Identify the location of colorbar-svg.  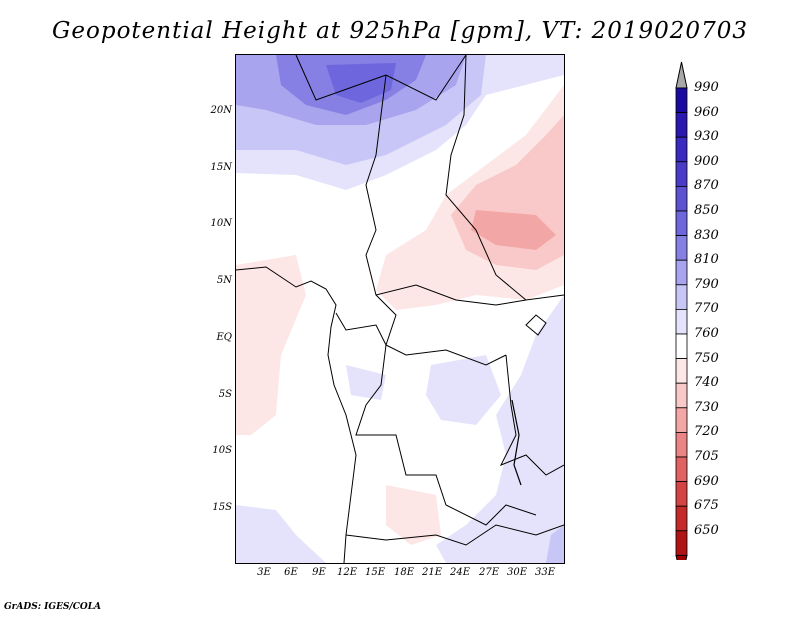
(681, 310).